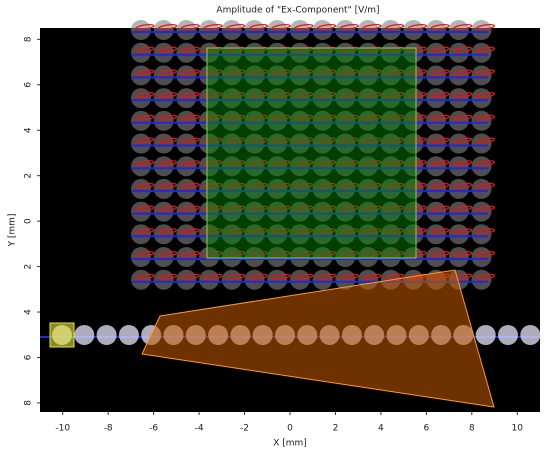 The height and width of the screenshot is (464, 556). Describe the element at coordinates (290, 429) in the screenshot. I see `x-tick-label: 0` at that location.